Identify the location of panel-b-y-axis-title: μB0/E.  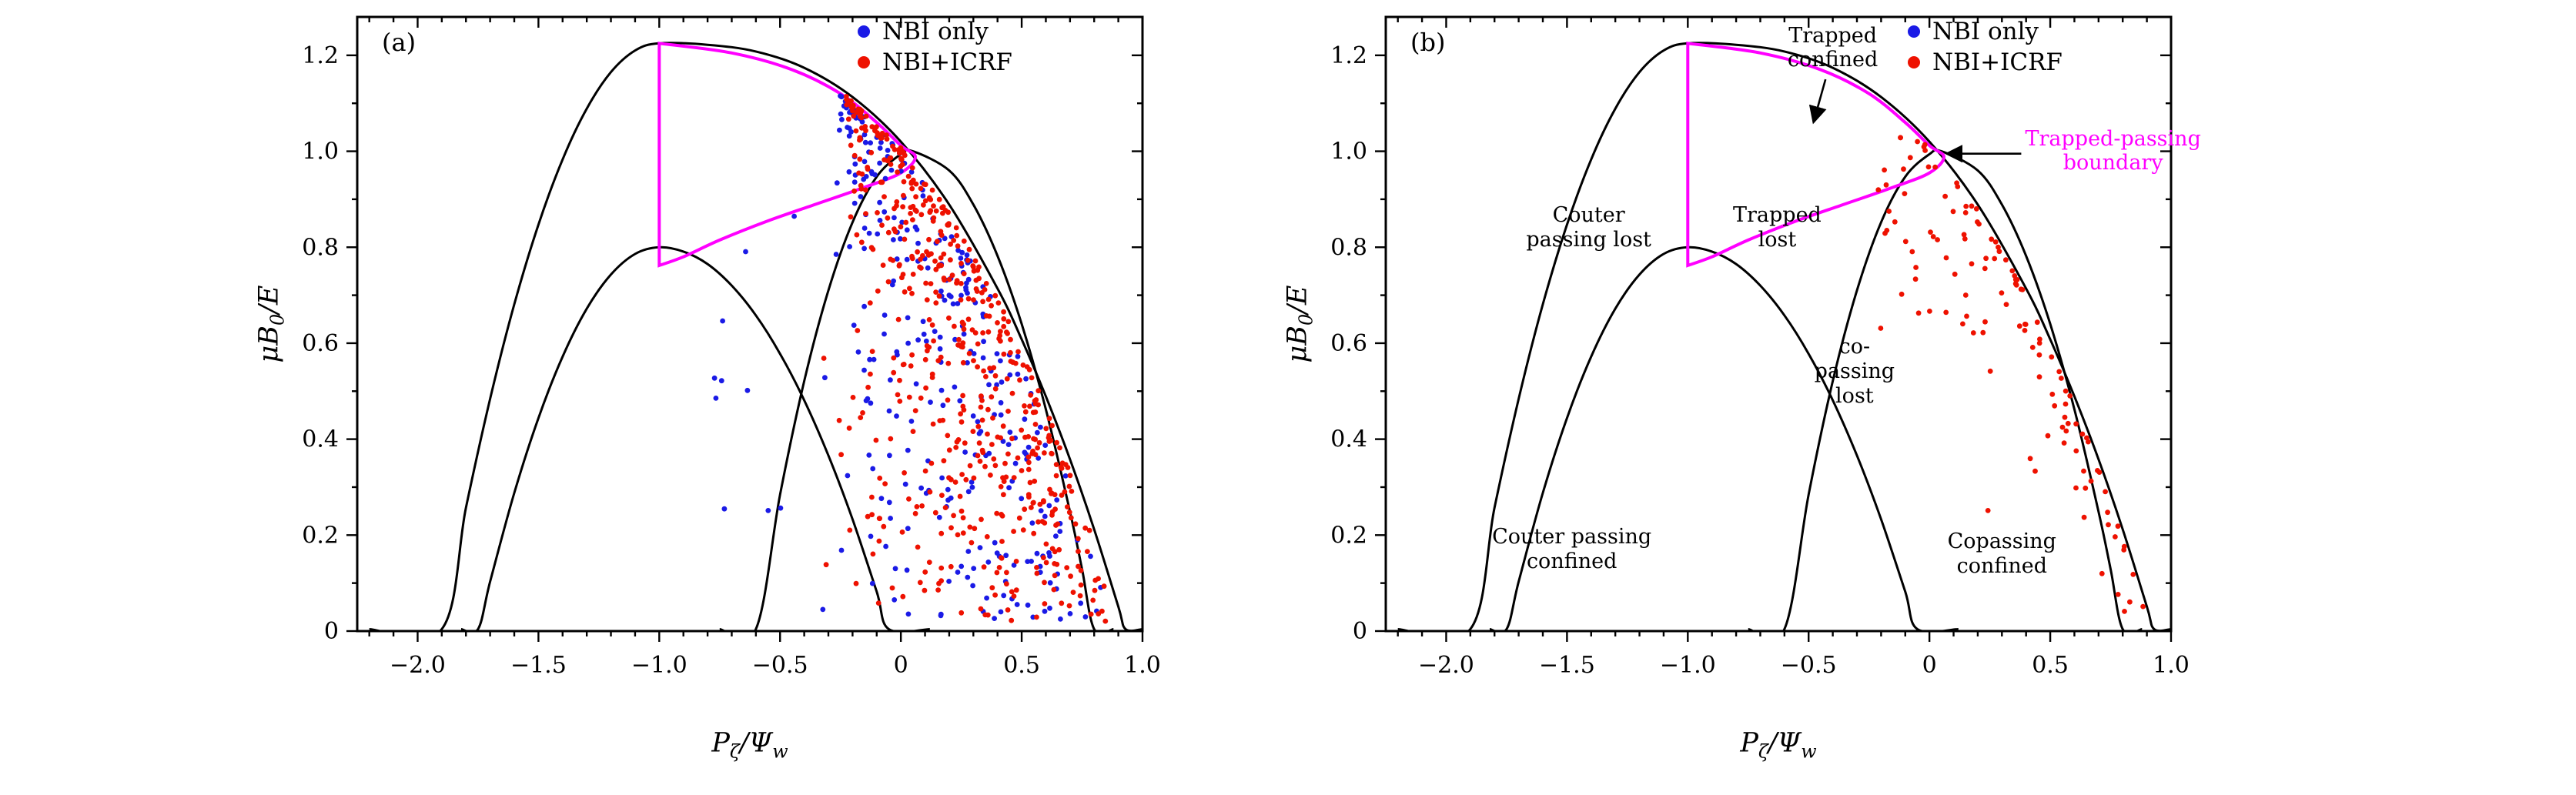
(1300, 324).